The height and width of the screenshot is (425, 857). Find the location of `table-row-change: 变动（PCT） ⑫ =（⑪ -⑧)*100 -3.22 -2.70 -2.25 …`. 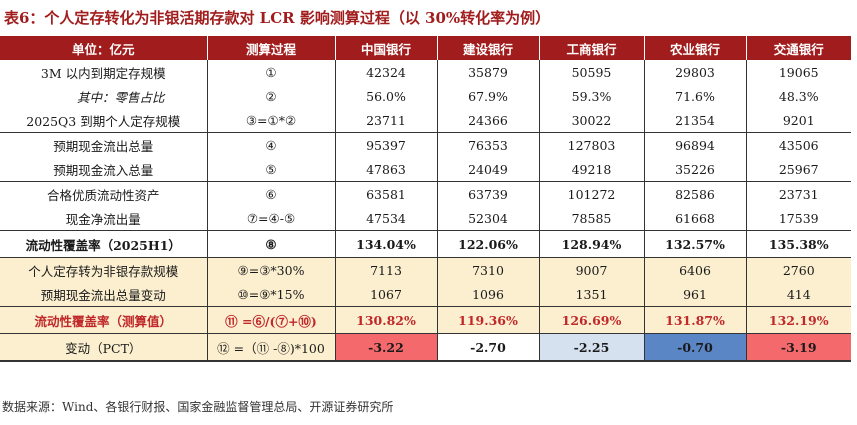

table-row-change: 变动（PCT） ⑫ =（⑪ -⑧)*100 -3.22 -2.70 -2.25 … is located at coordinates (425, 347).